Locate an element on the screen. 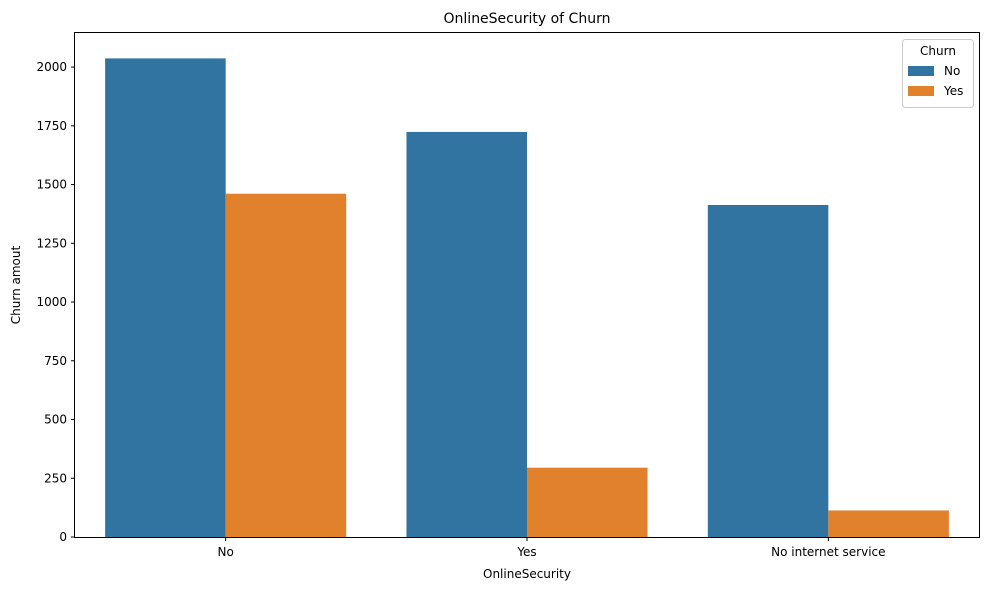 Image resolution: width=989 pixels, height=590 pixels. legend: Churn No Yes is located at coordinates (938, 73).